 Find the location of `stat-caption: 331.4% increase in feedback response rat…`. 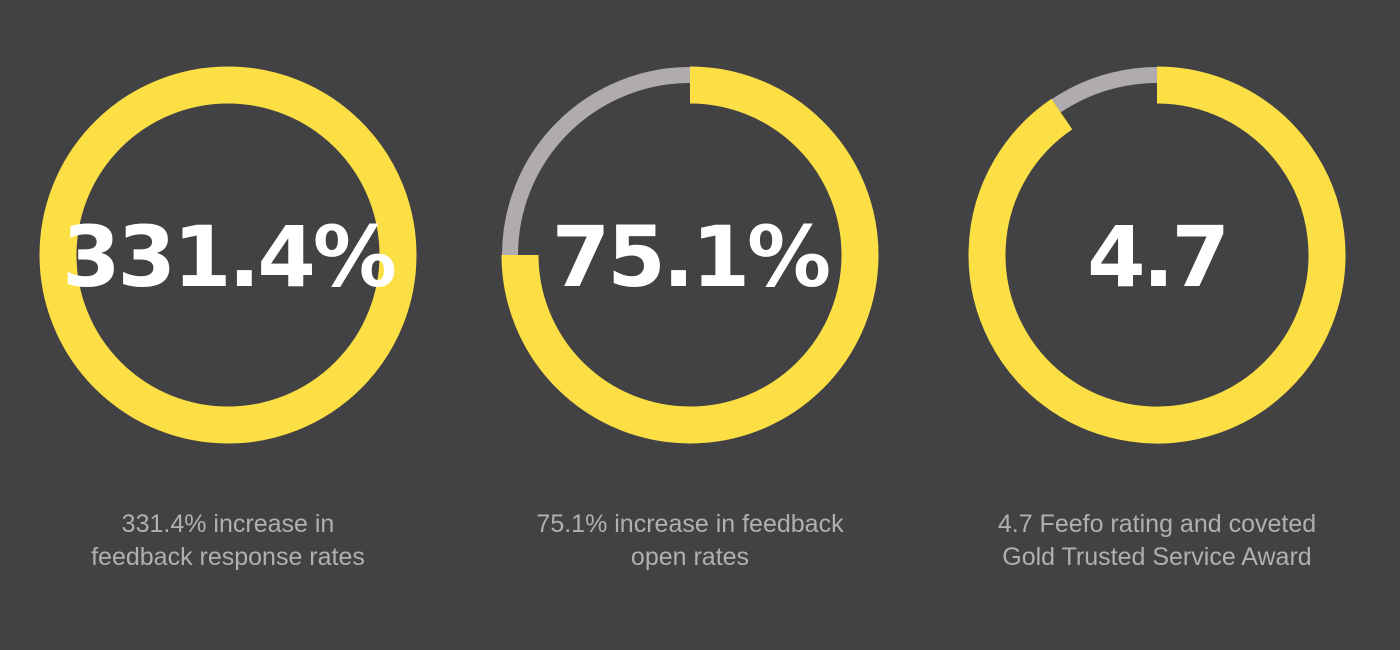

stat-caption: 331.4% increase in feedback response rat… is located at coordinates (228, 540).